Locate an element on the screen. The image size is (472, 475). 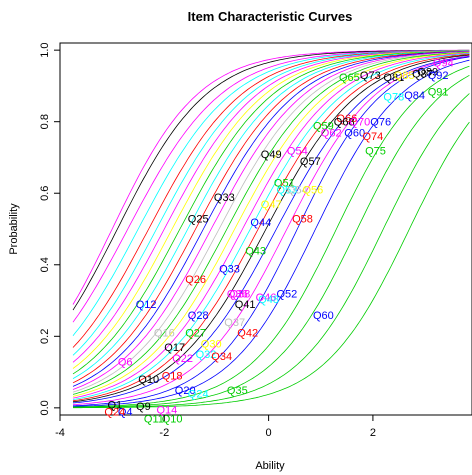
item-label-q66: Q66 is located at coordinates (346, 119).